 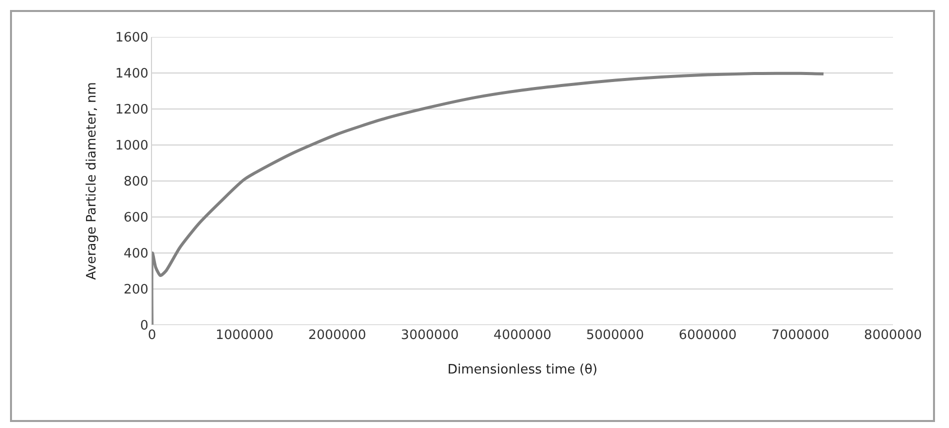 I want to click on y-tick-label: 1400, so click(x=131, y=74).